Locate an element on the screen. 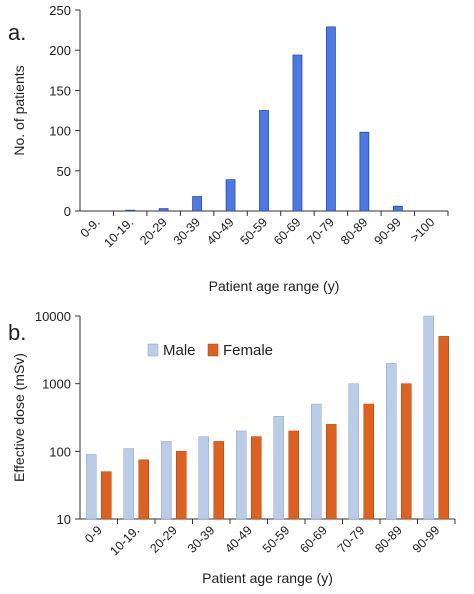 The width and height of the screenshot is (474, 594). y-tick-label: 50 is located at coordinates (64, 171).